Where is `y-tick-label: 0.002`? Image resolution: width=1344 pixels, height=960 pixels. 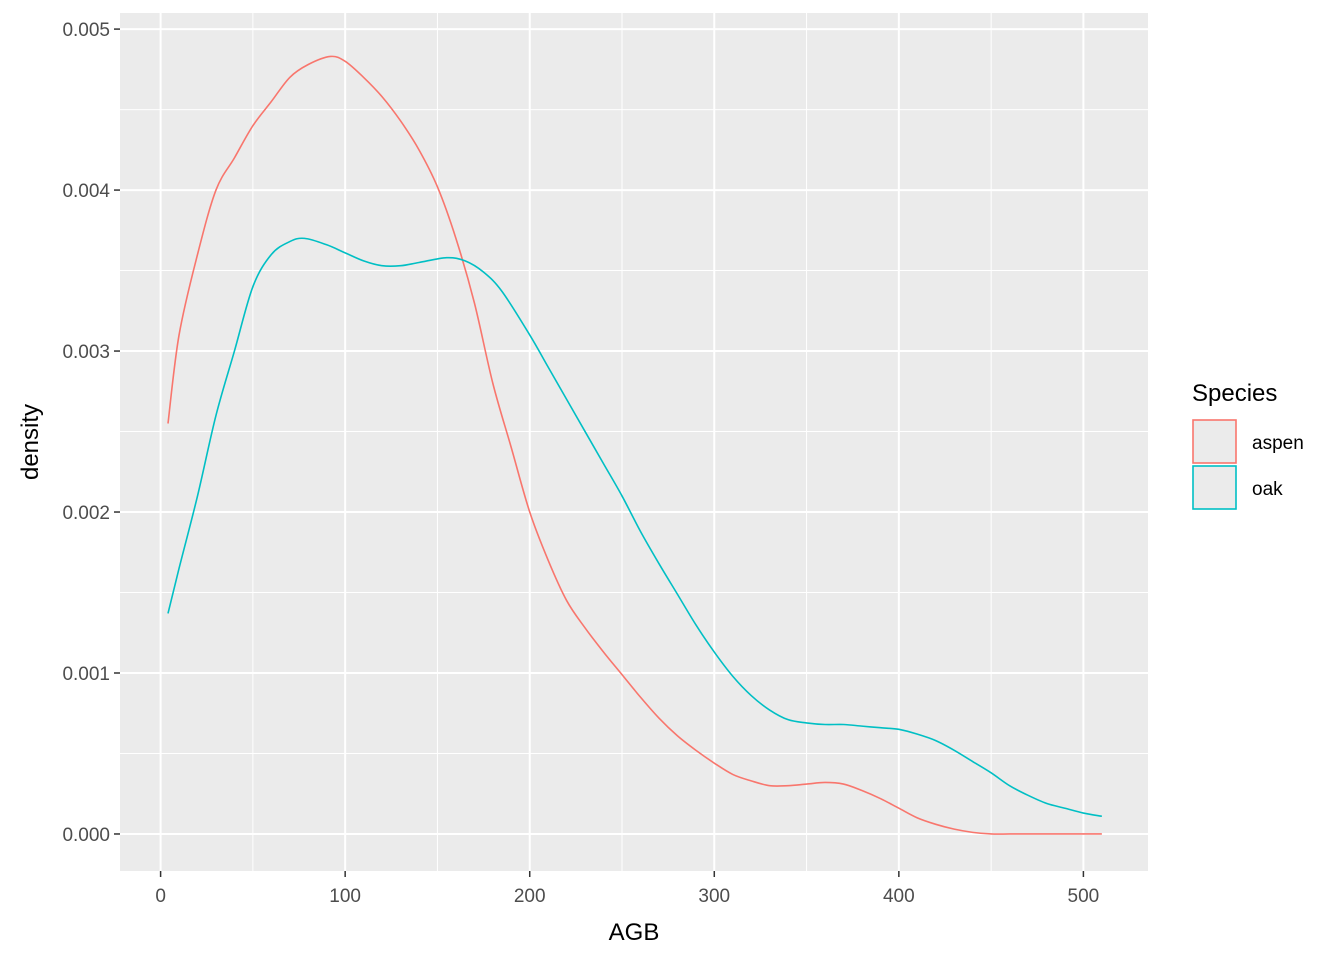
y-tick-label: 0.002 is located at coordinates (86, 513).